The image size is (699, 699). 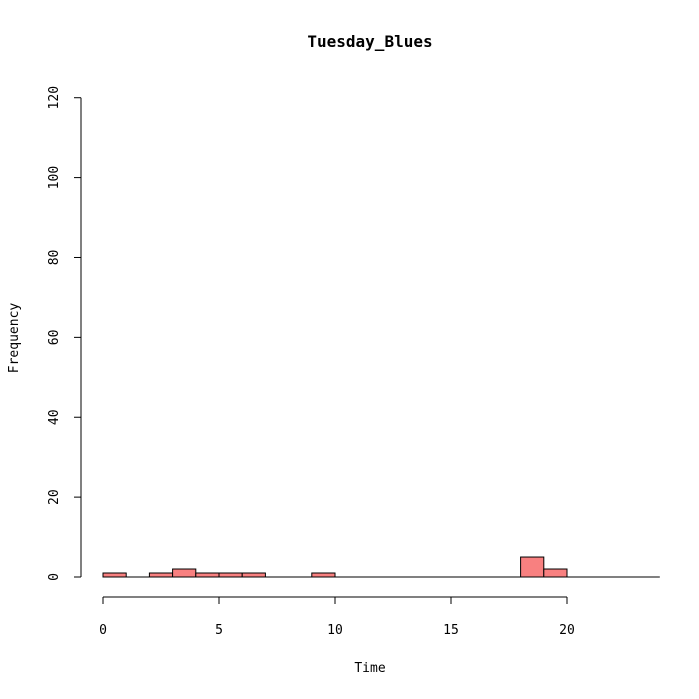 What do you see at coordinates (14, 338) in the screenshot?
I see `y-axis-label: Frequency` at bounding box center [14, 338].